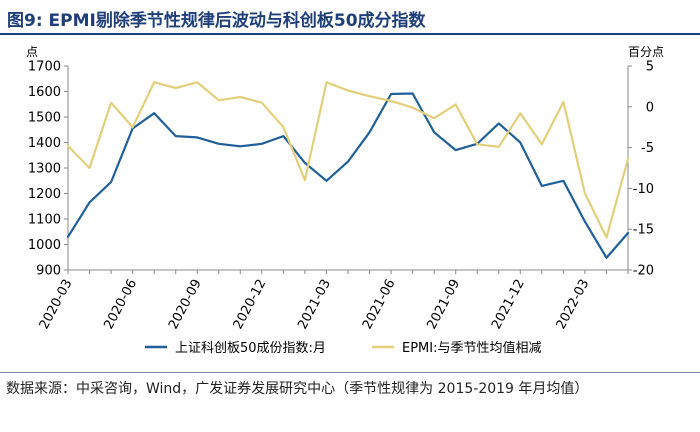 The width and height of the screenshot is (700, 432). I want to click on source-divider, so click(350, 372).